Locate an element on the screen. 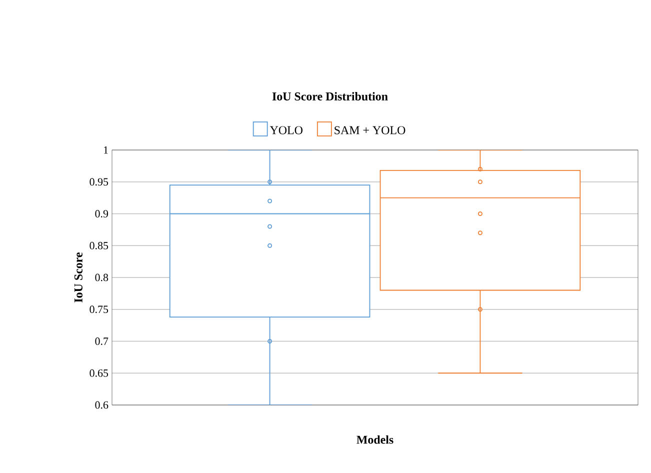 The width and height of the screenshot is (651, 473). y-tick-label: 0.8 is located at coordinates (101, 278).